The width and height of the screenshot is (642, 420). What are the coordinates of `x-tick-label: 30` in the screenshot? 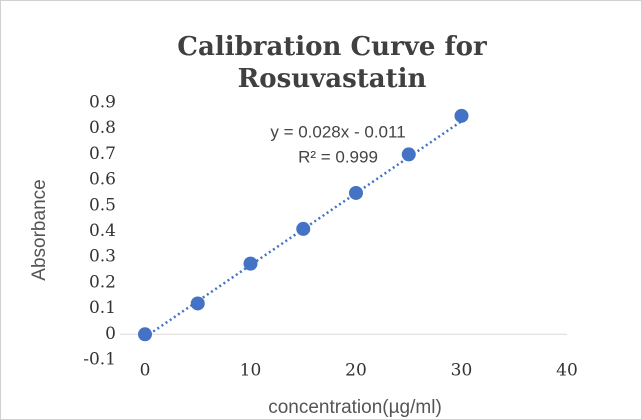 It's located at (462, 371).